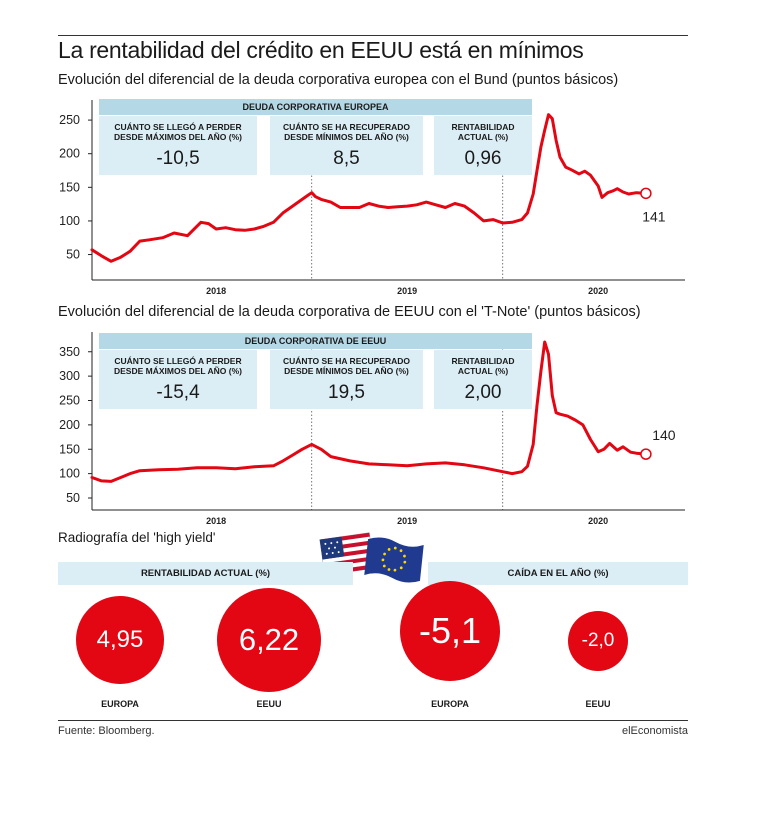 This screenshot has height=823, width=770. Describe the element at coordinates (654, 731) in the screenshot. I see `footer-brand: elEconomista` at that location.